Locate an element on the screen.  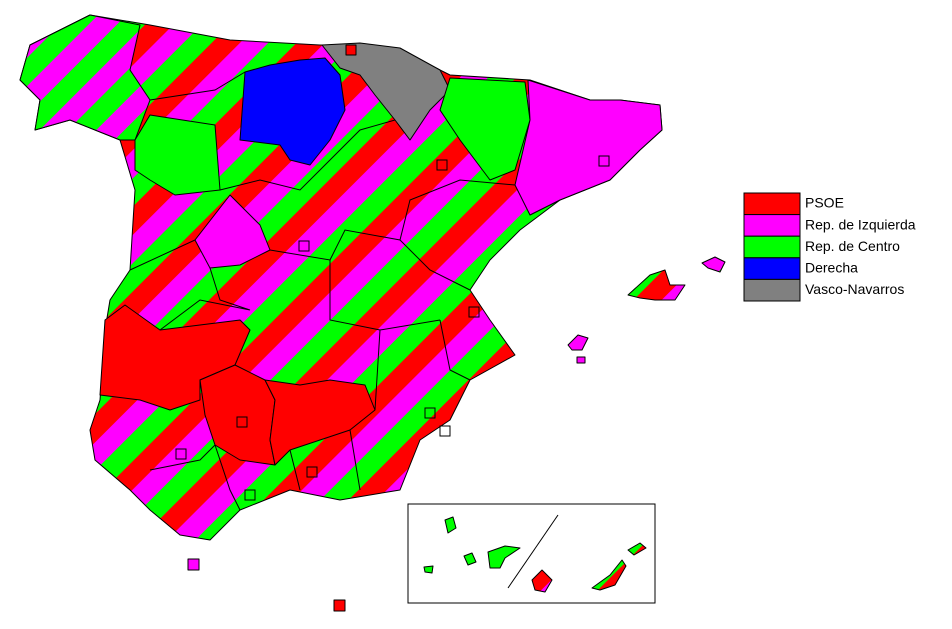
divider is located at coordinates (533, 551).